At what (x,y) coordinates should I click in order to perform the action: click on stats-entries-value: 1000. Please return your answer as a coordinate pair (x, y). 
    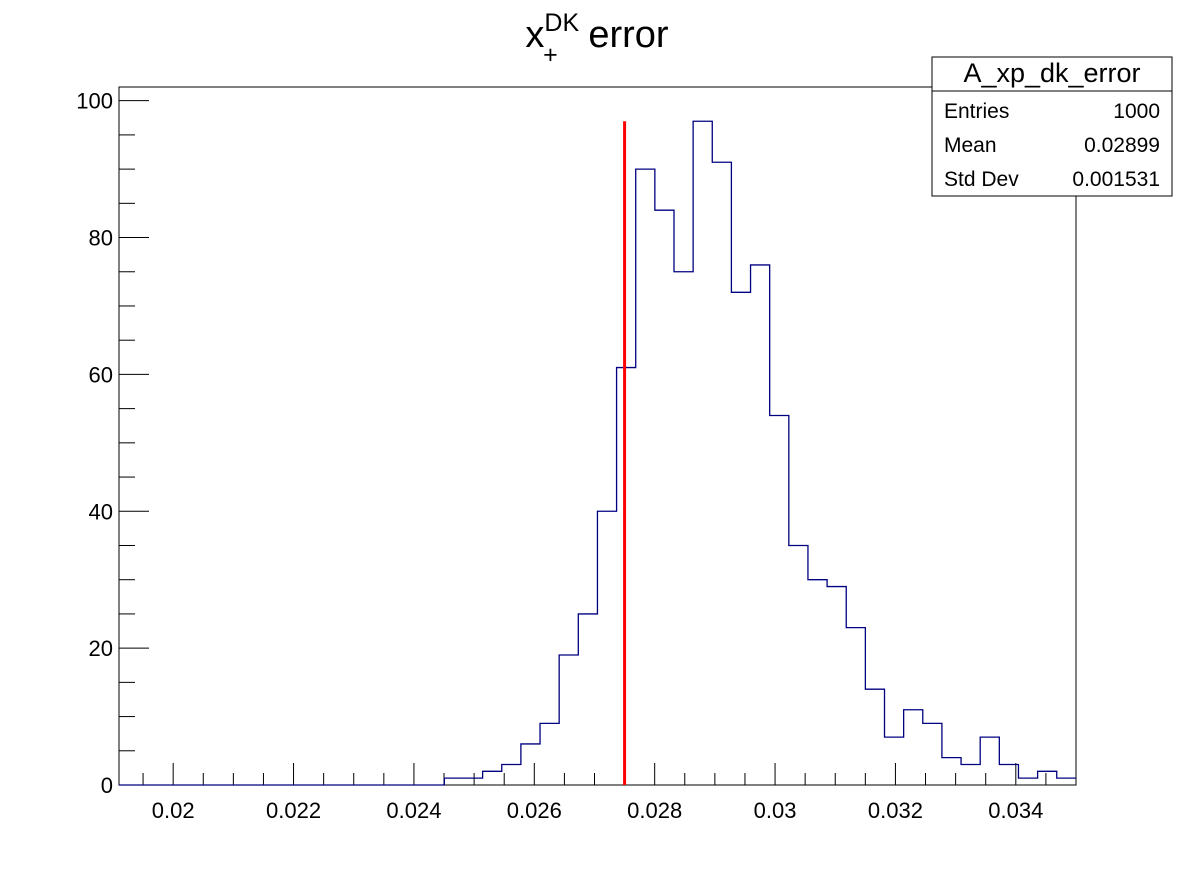
    Looking at the image, I should click on (1136, 111).